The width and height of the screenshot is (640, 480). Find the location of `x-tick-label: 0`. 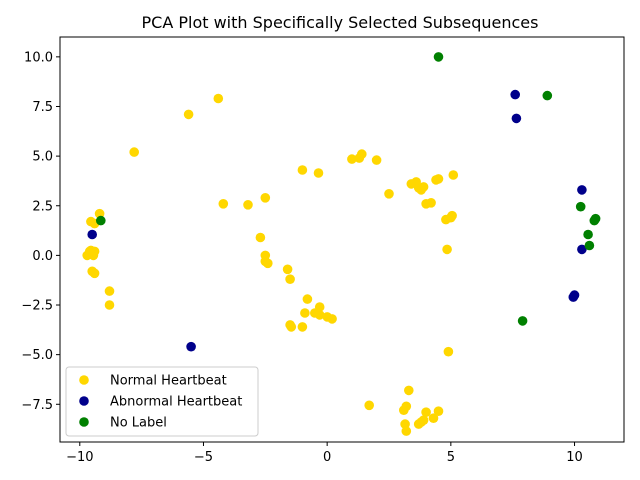

x-tick-label: 0 is located at coordinates (327, 457).